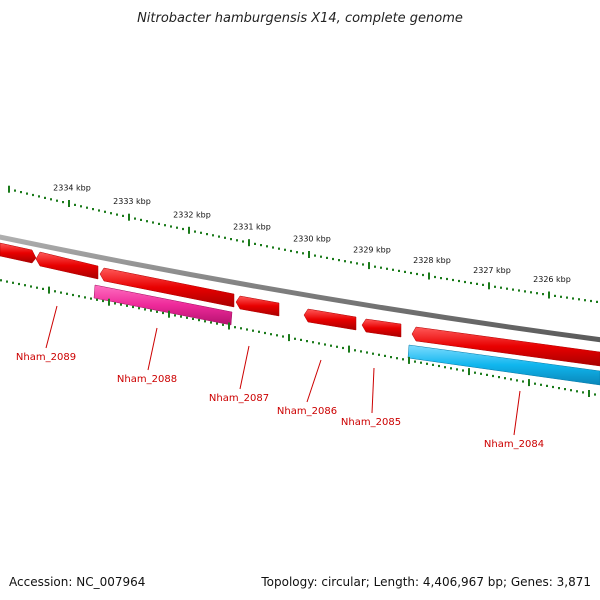 Image resolution: width=600 pixels, height=600 pixels. I want to click on gene-nham-2084-neighbor-arrow, so click(505, 346).